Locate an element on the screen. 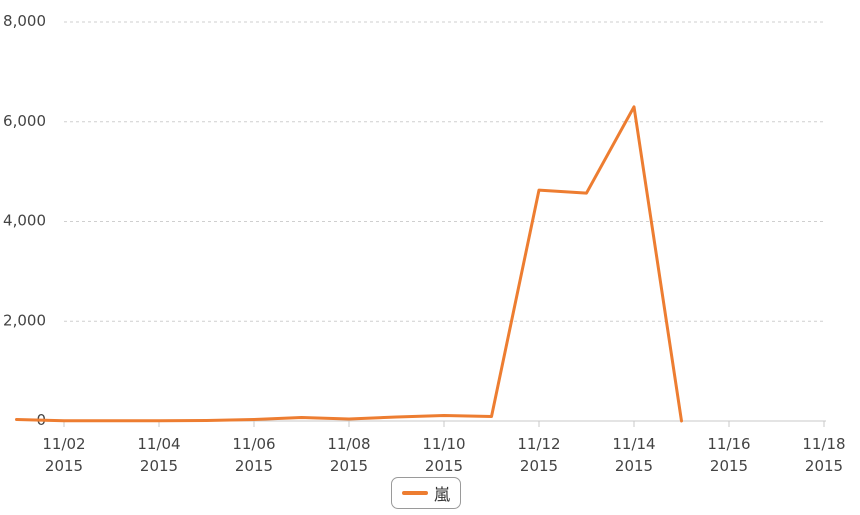 This screenshot has width=860, height=515. x-tick-label-date: 11/18 is located at coordinates (823, 444).